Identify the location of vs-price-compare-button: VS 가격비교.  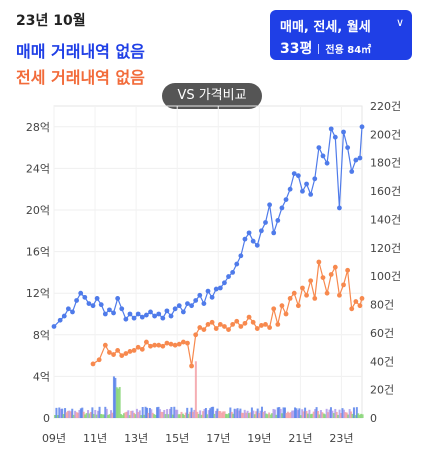
(212, 96).